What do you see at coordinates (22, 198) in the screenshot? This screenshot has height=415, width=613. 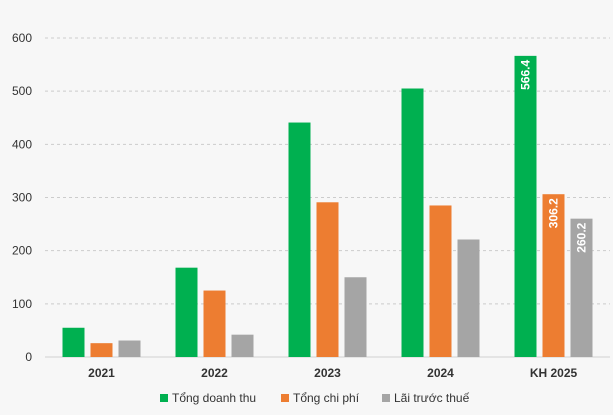 I see `y-tick-label: 300` at bounding box center [22, 198].